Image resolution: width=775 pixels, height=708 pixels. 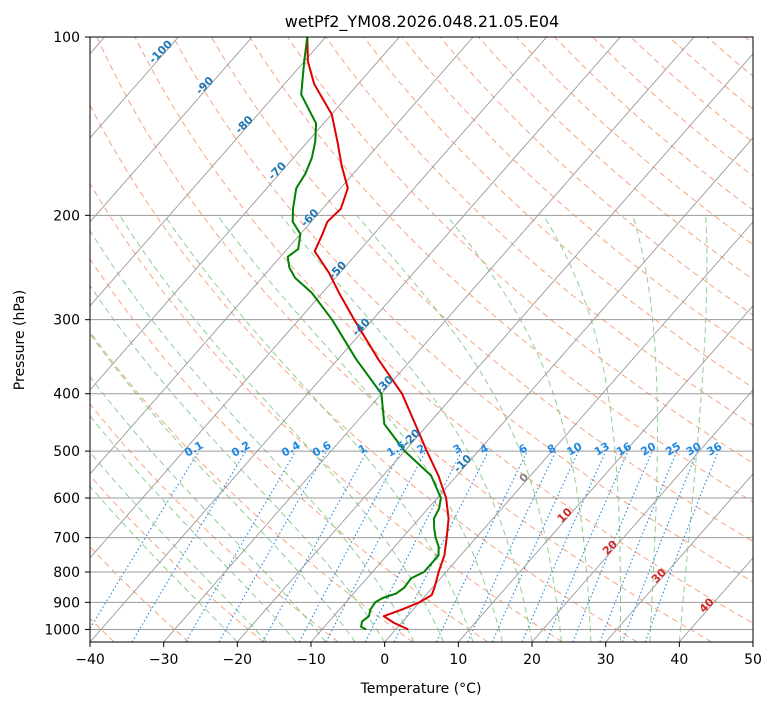 What do you see at coordinates (753, 660) in the screenshot?
I see `x-tick-label: 50` at bounding box center [753, 660].